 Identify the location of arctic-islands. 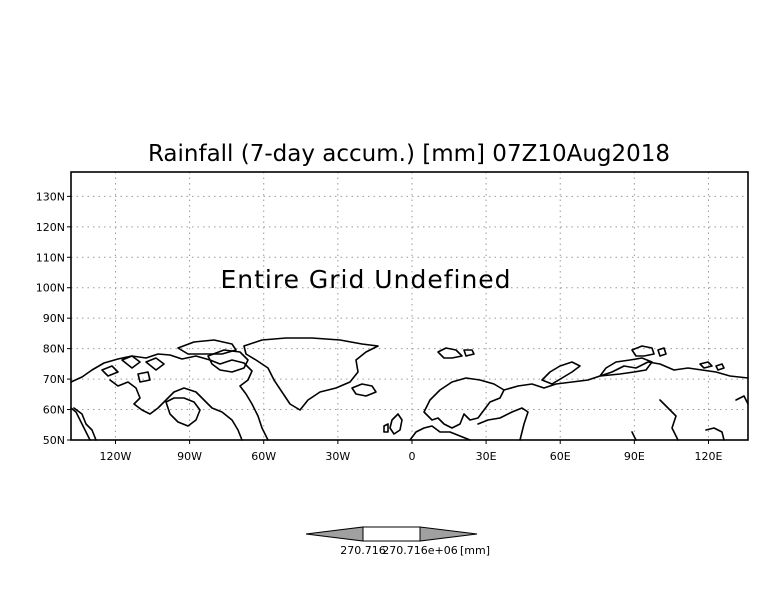
(133, 369).